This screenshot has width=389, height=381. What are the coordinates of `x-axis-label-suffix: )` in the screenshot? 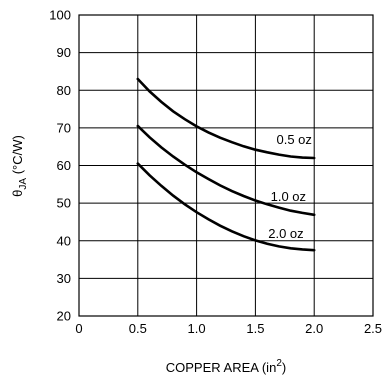 It's located at (284, 367).